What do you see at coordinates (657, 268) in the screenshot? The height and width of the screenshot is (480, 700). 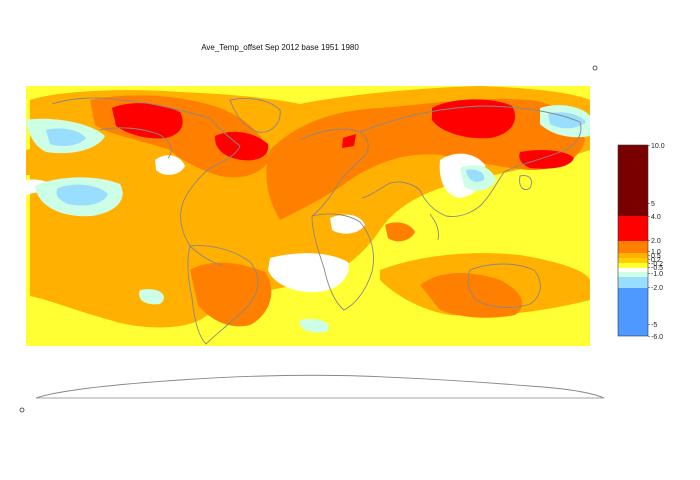 I see `legend-label: -0.5` at bounding box center [657, 268].